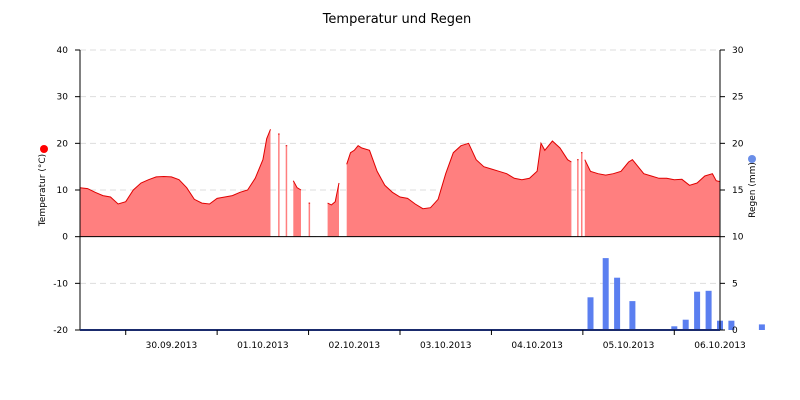 The width and height of the screenshot is (800, 400). Describe the element at coordinates (263, 346) in the screenshot. I see `x-tick-label: 01.10.2013` at that location.